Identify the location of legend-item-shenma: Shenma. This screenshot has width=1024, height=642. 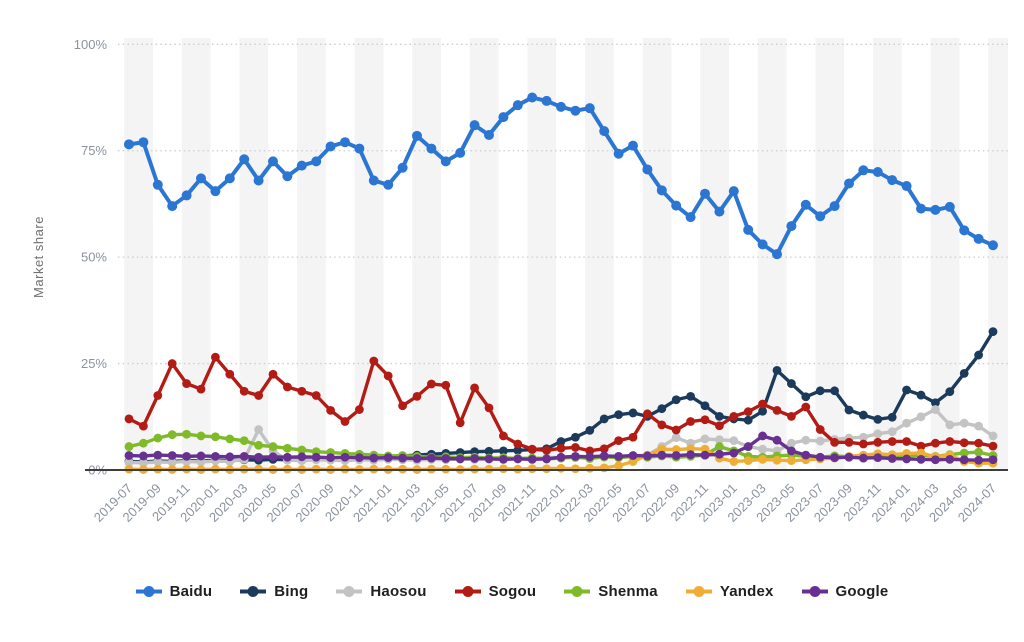
(611, 591).